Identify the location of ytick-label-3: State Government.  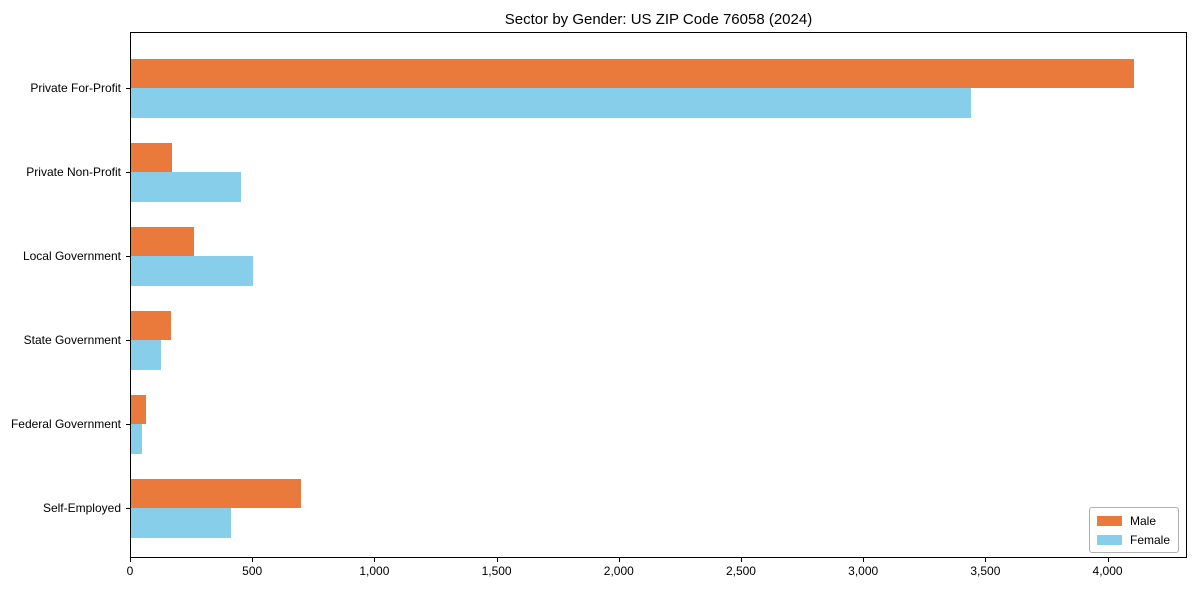
(72, 340).